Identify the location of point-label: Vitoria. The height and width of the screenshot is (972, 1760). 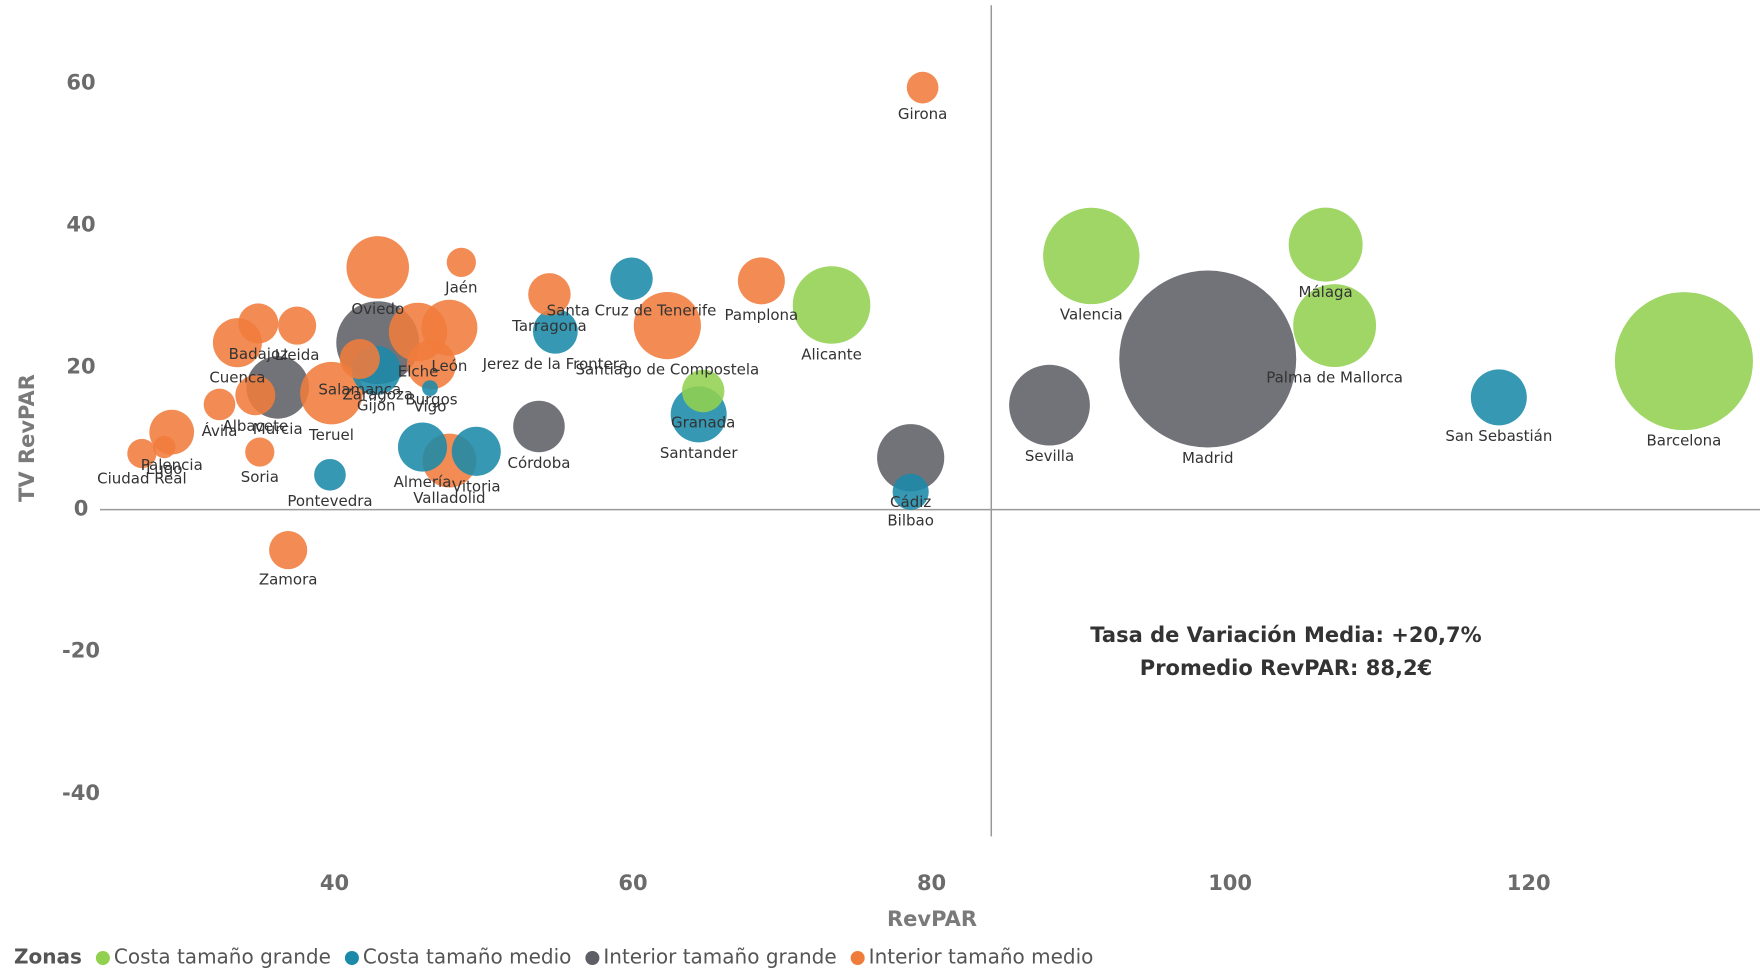
(476, 486).